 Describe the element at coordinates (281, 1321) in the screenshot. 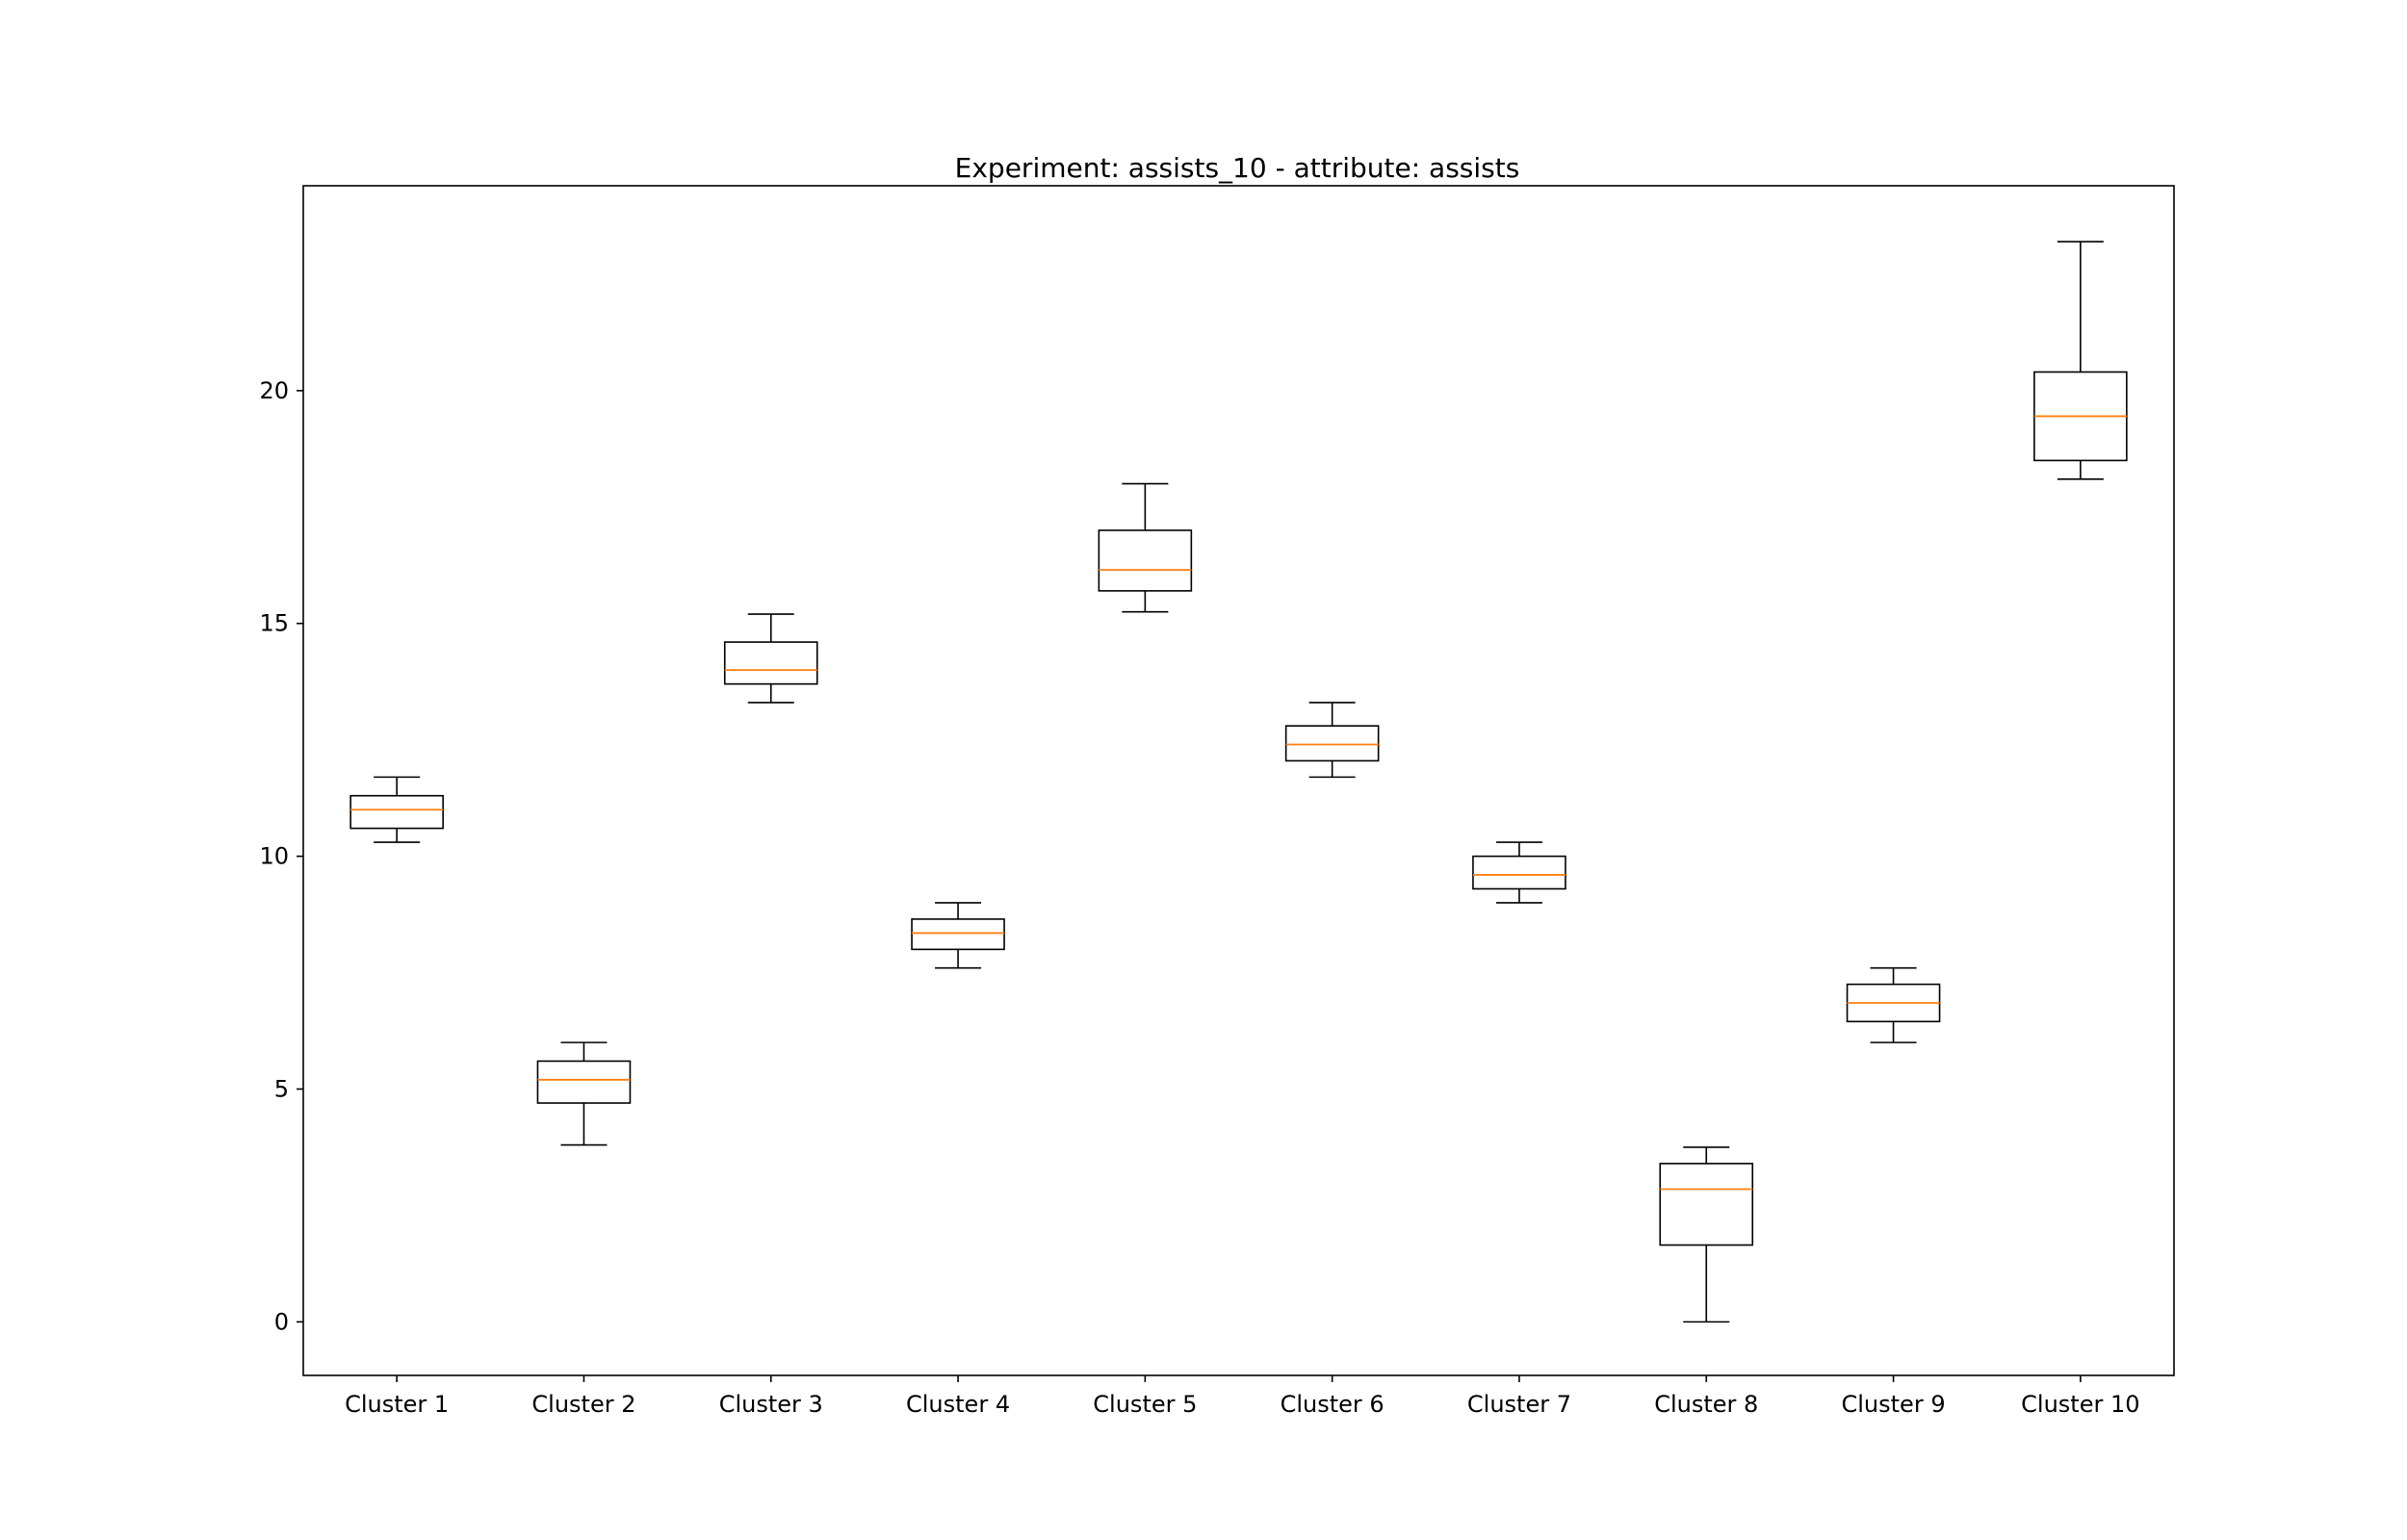

I see `y-tick-label: 0` at that location.